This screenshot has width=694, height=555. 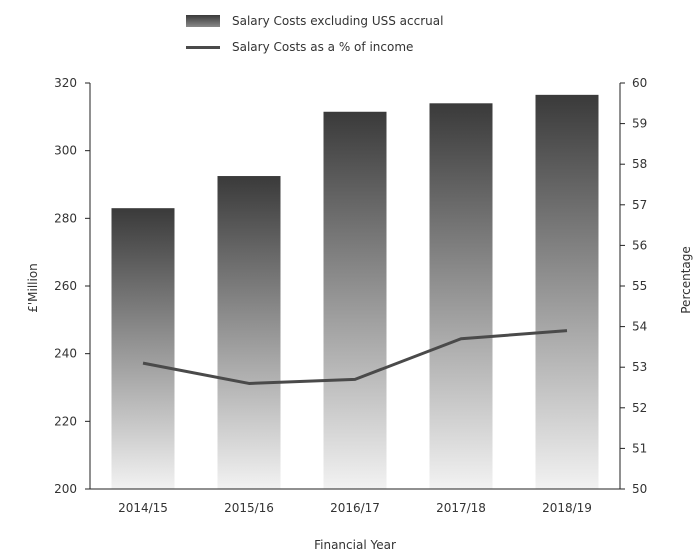 I want to click on x-tick-label: 2018/19, so click(x=567, y=508).